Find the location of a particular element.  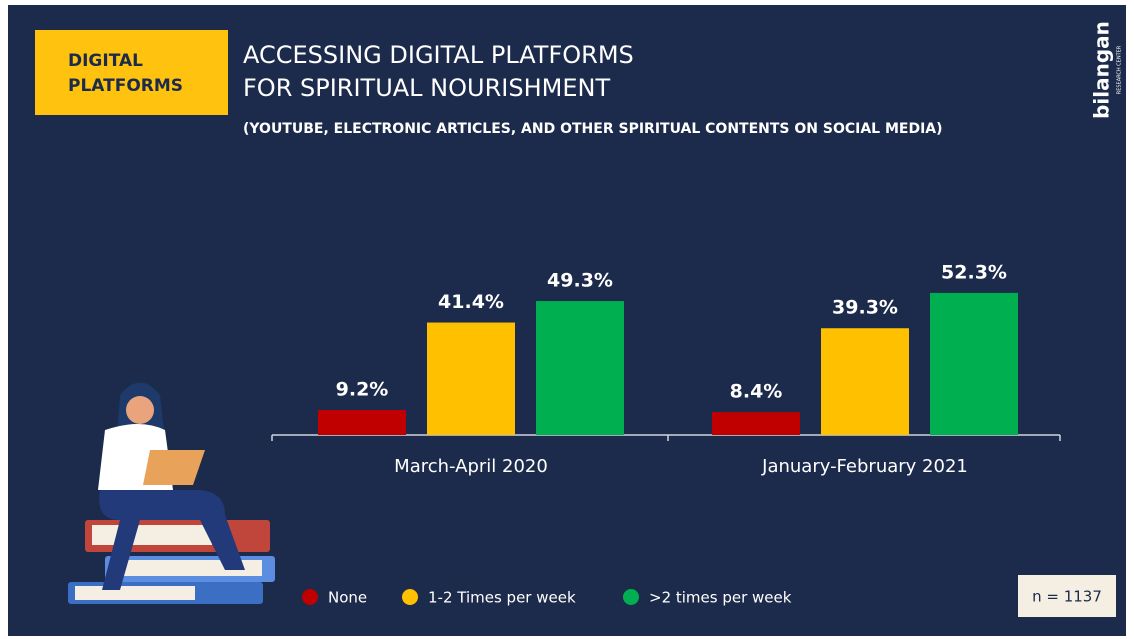

x-tick-label: January-February 2021 is located at coordinates (864, 466).